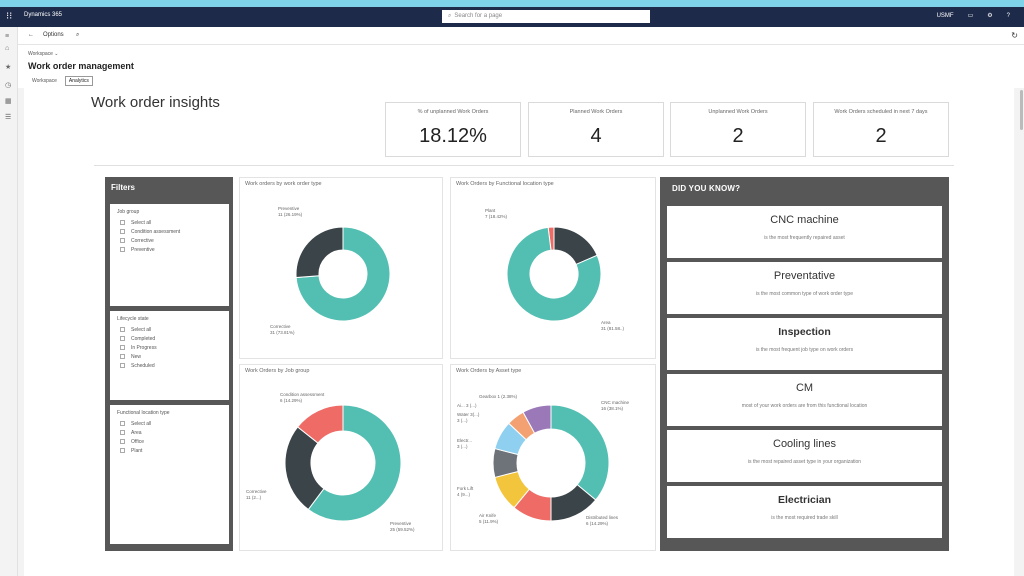 This screenshot has width=1024, height=576. I want to click on filter-option: Condition assessment, so click(169, 231).